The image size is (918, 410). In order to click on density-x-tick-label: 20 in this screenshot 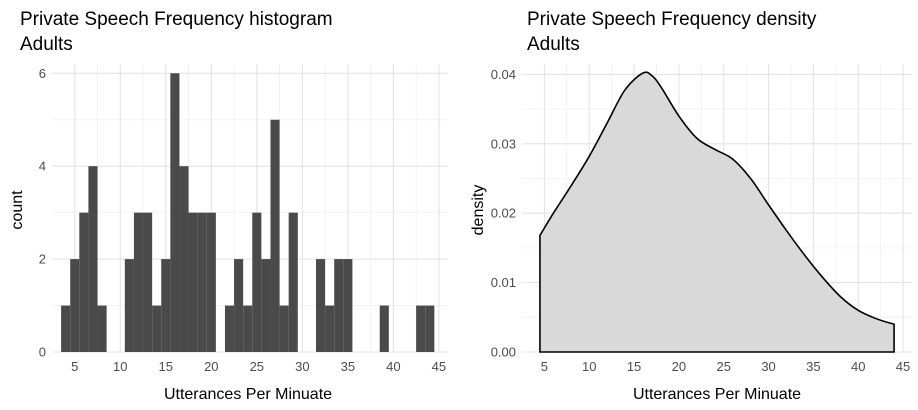, I will do `click(679, 366)`.